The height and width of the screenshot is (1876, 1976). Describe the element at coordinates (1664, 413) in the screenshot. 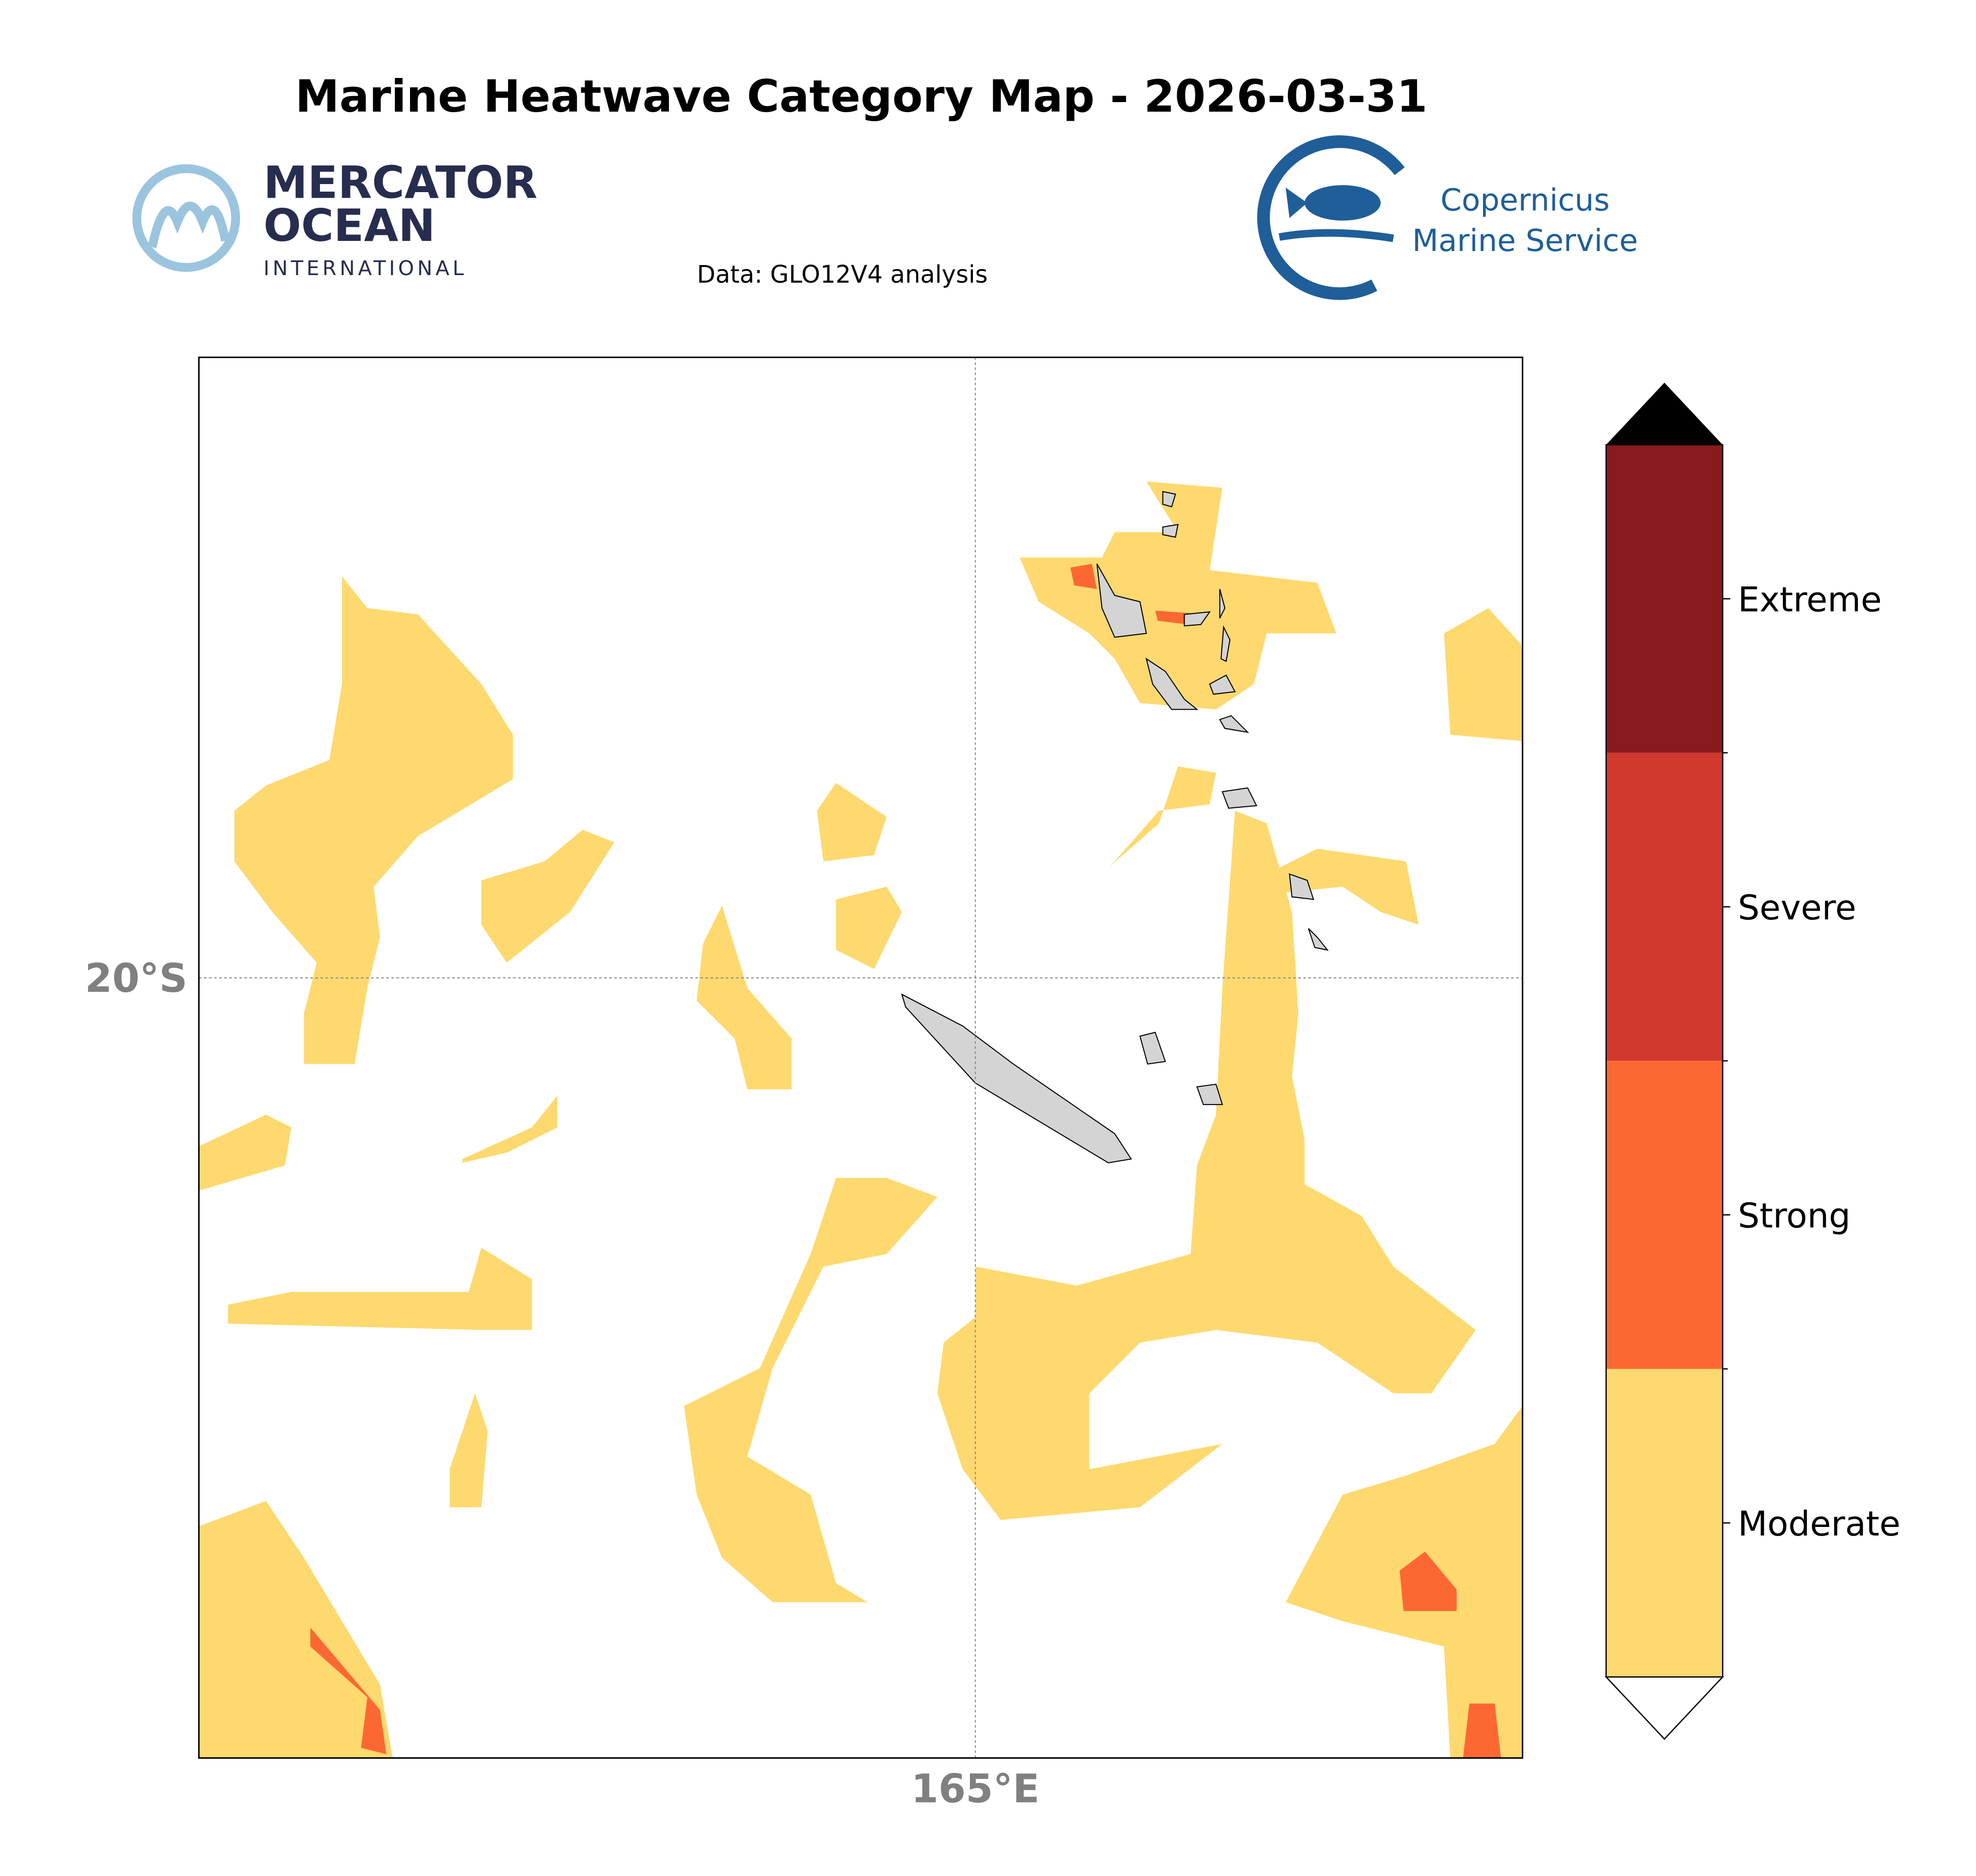

I see `colorbar-extend-max` at that location.